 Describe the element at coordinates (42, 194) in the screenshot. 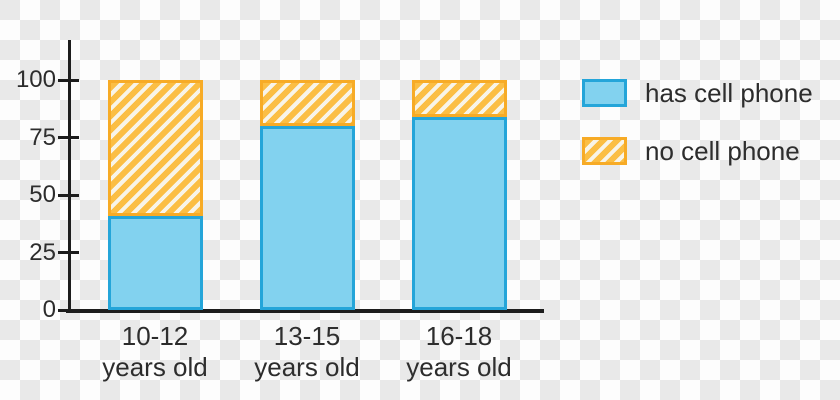

I see `y-axis-tick-label: 50` at that location.